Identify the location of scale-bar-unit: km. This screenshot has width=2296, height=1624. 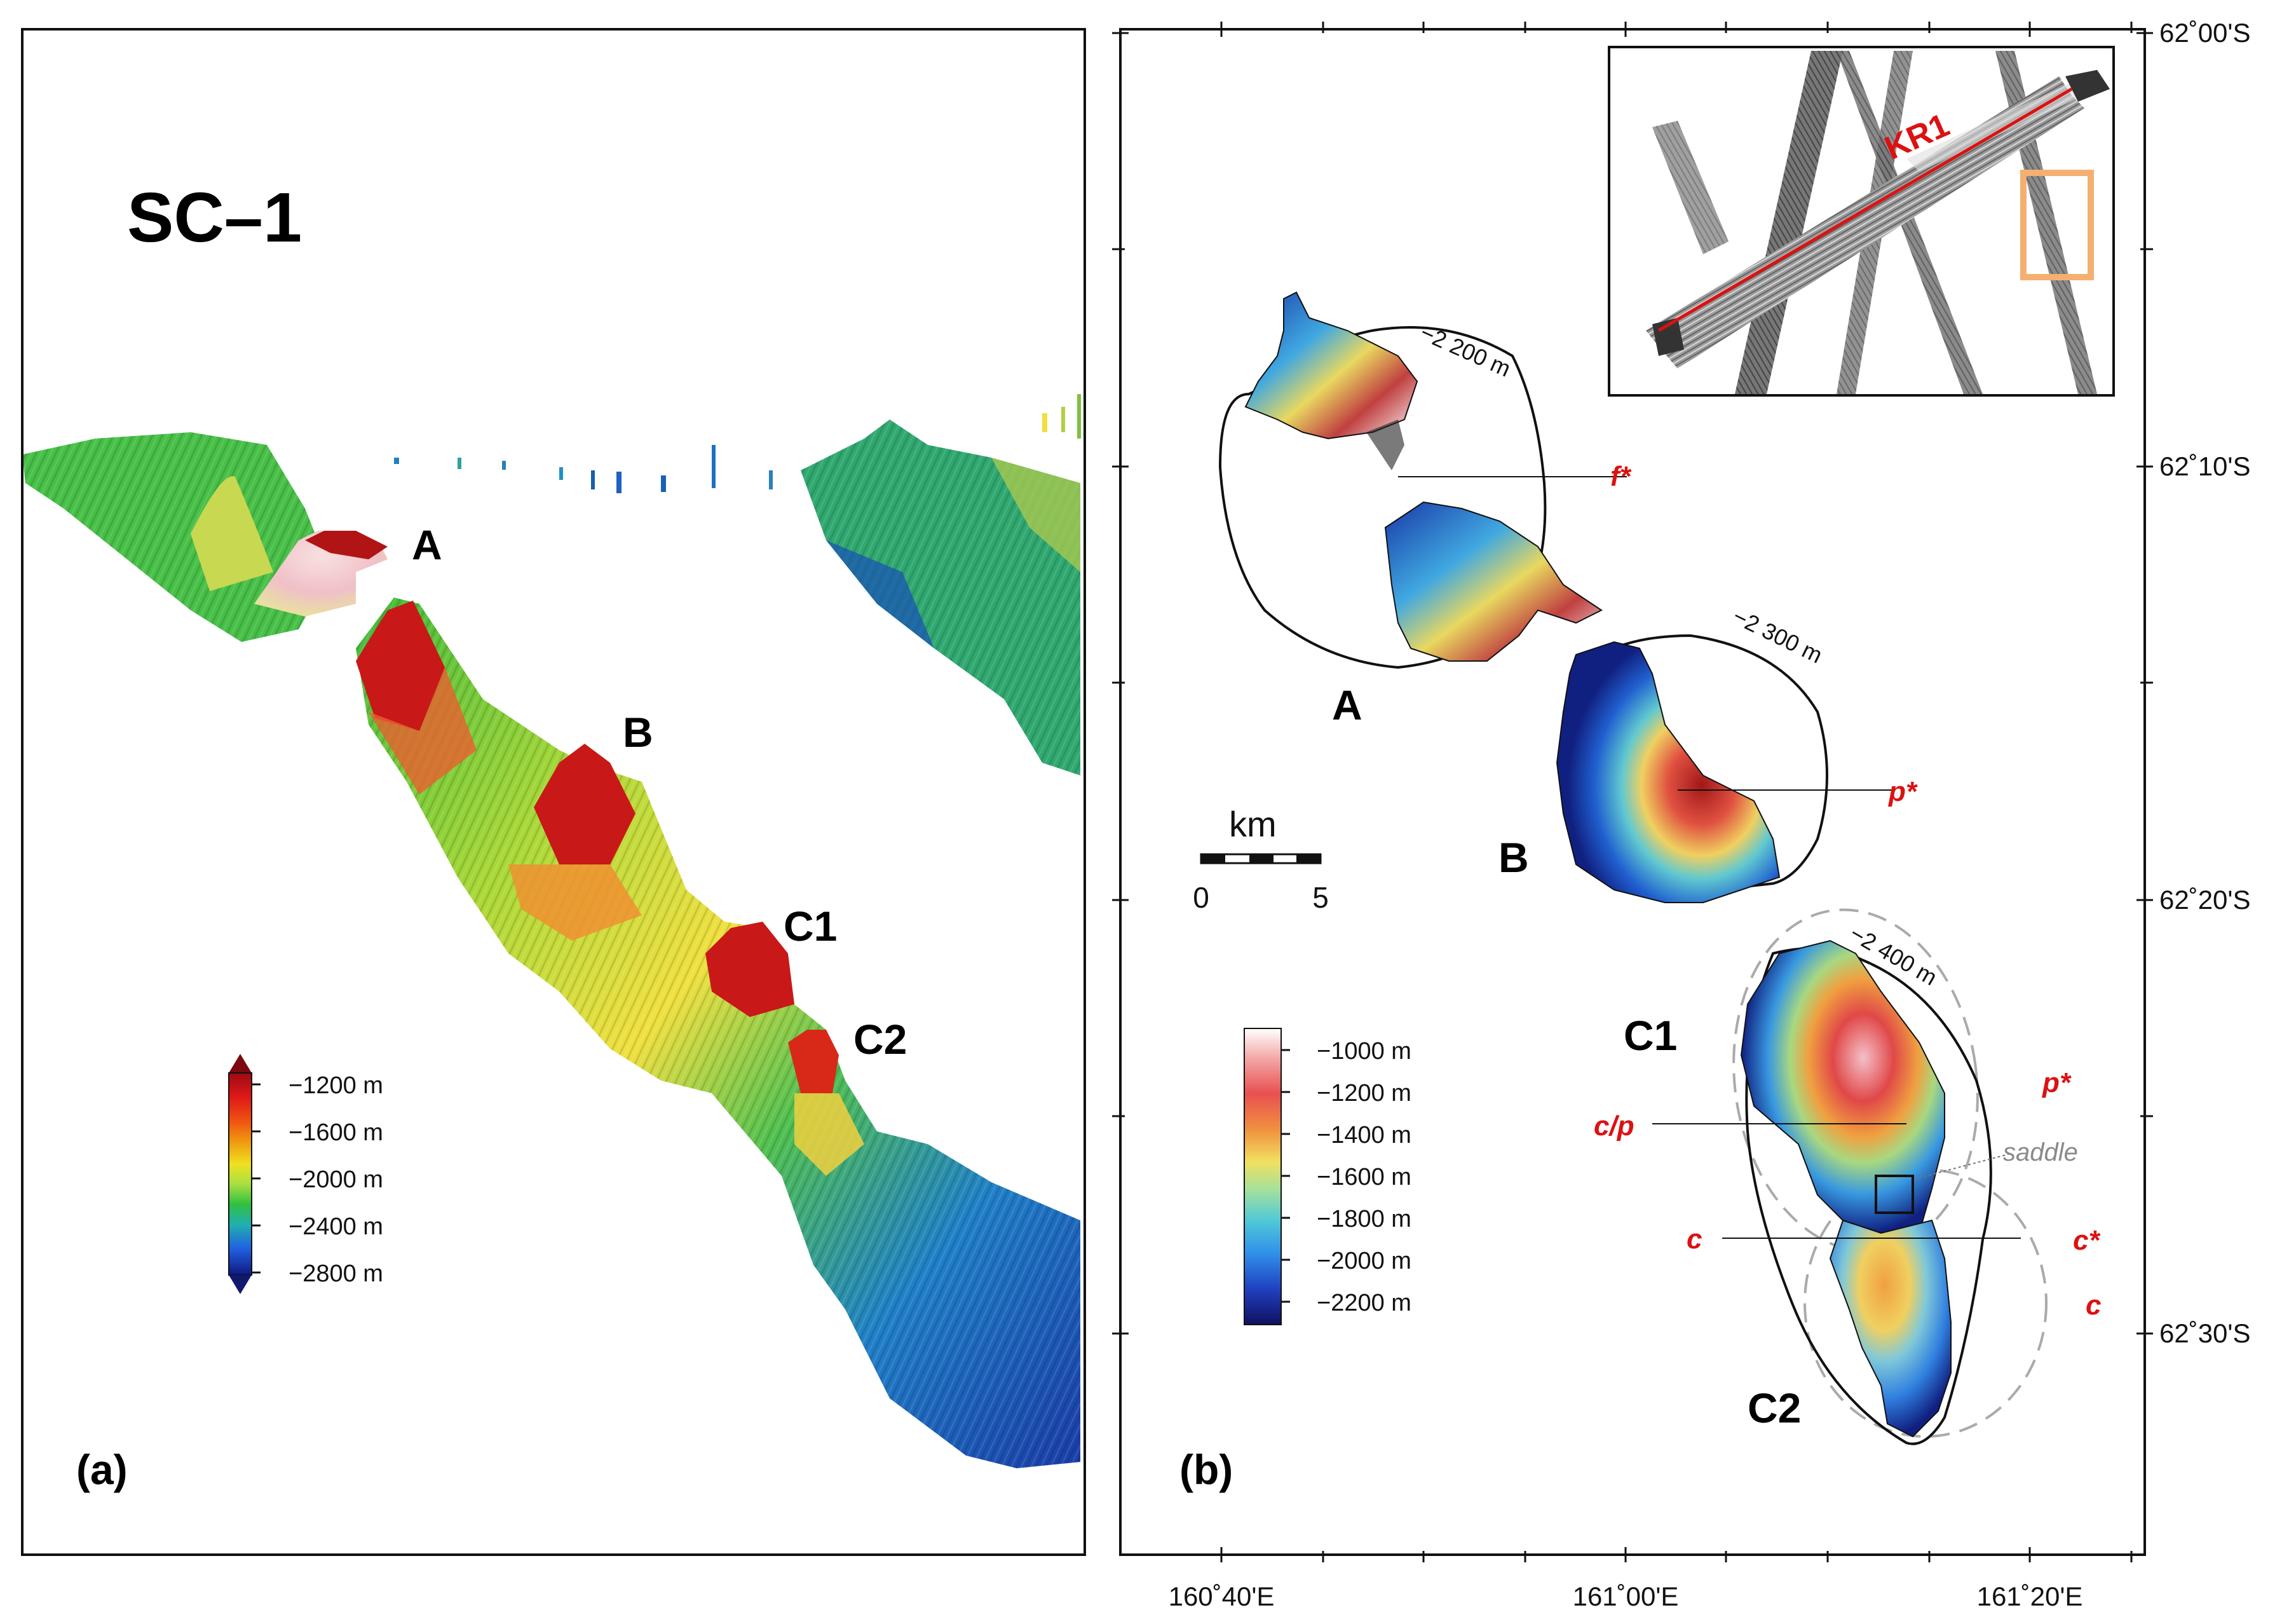
(1253, 824).